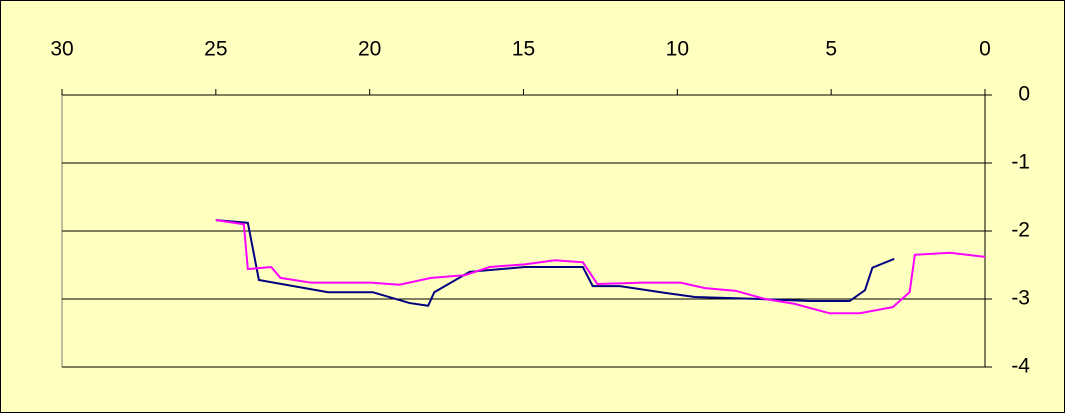 This screenshot has width=1065, height=413. I want to click on x-tick-label: 5, so click(831, 49).